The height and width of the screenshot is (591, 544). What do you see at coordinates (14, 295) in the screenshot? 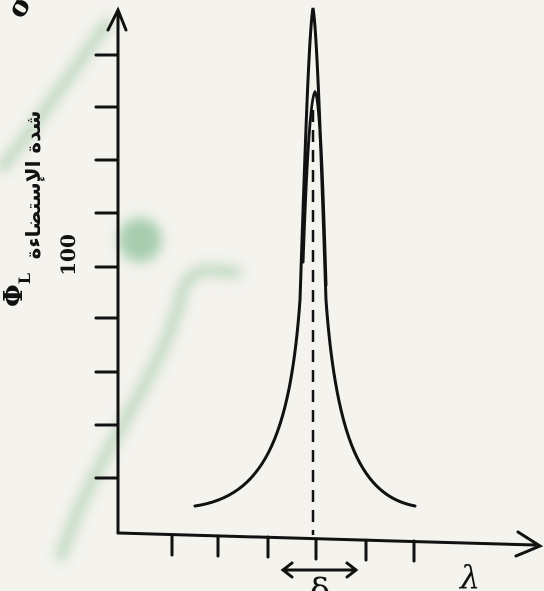
I see `y-axis-symbol-main: Φ` at bounding box center [14, 295].